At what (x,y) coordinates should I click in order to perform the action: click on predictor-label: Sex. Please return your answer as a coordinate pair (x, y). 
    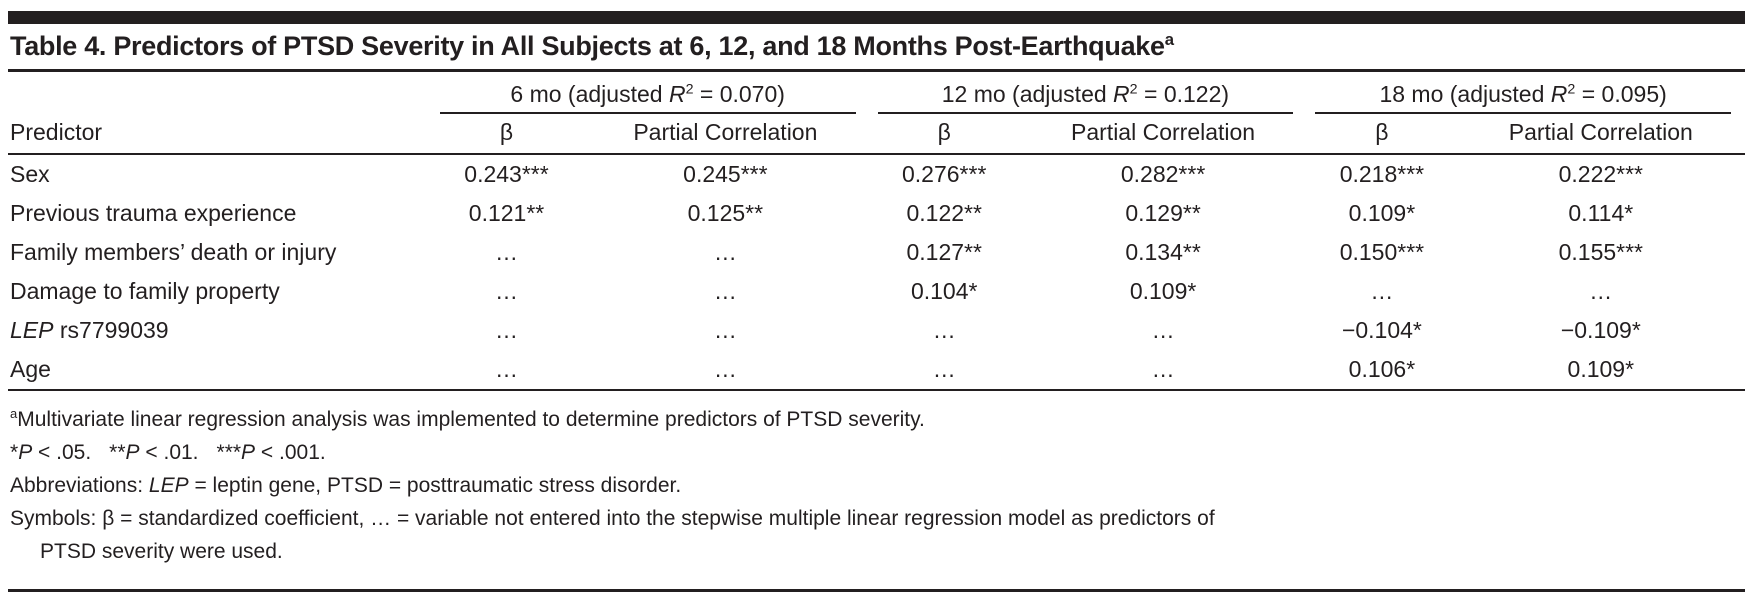
    Looking at the image, I should click on (30, 174).